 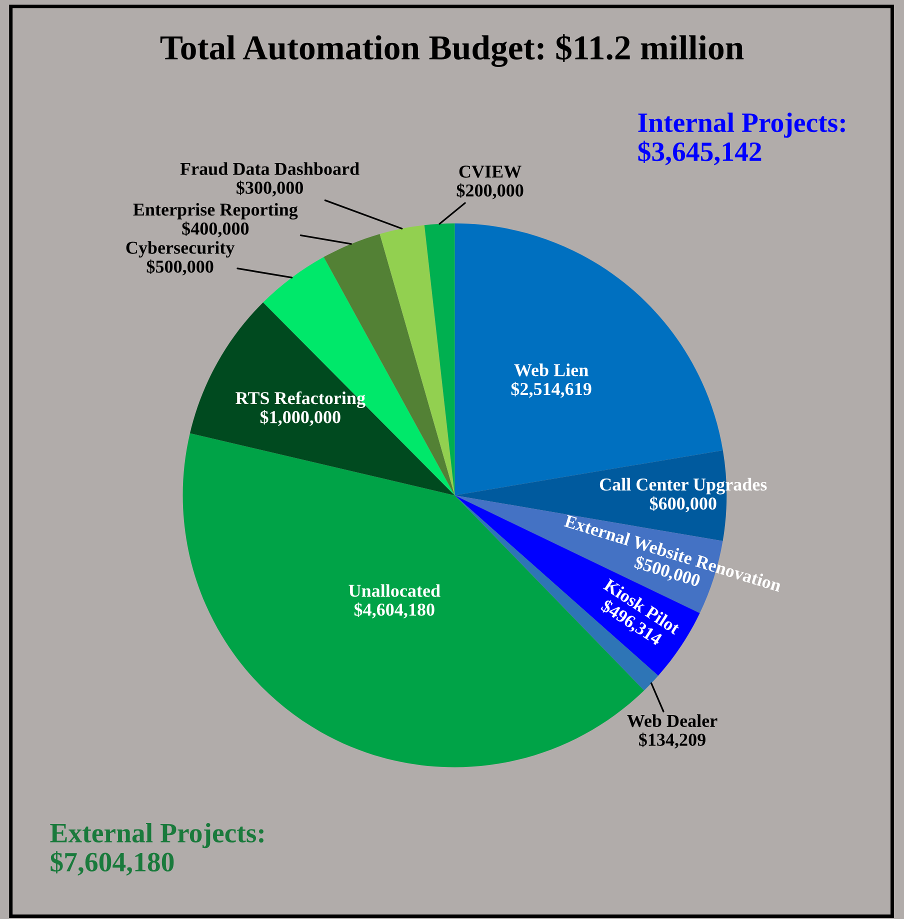 I want to click on slice-label: Web Dealer, so click(x=672, y=721).